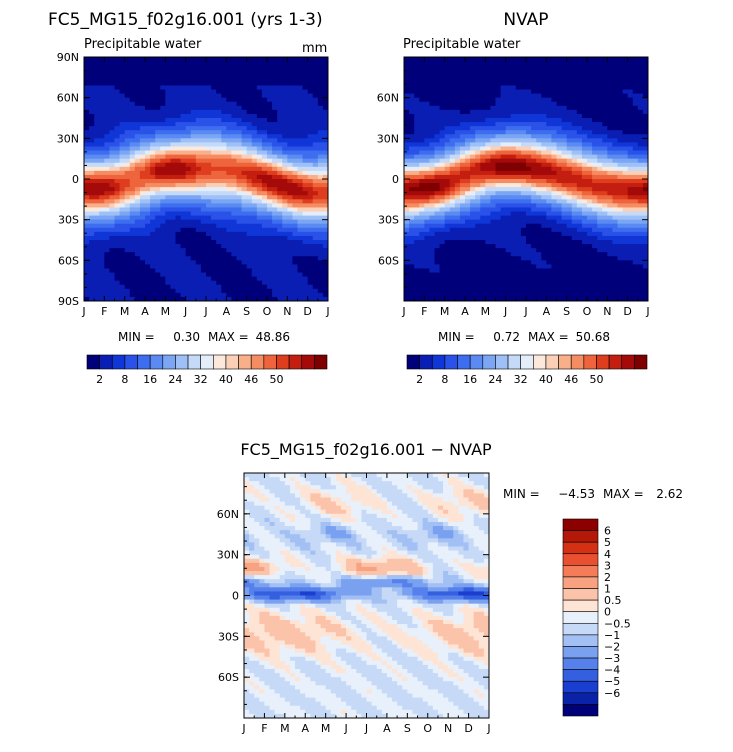 The height and width of the screenshot is (752, 733). What do you see at coordinates (232, 362) in the screenshot?
I see `model-colorbar-swatch` at bounding box center [232, 362].